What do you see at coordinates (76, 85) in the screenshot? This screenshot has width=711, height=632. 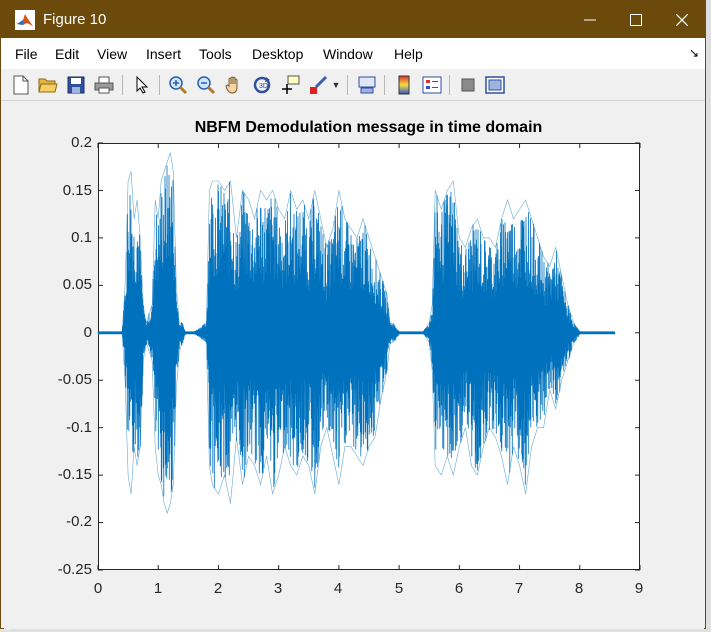 I see `save-icon` at bounding box center [76, 85].